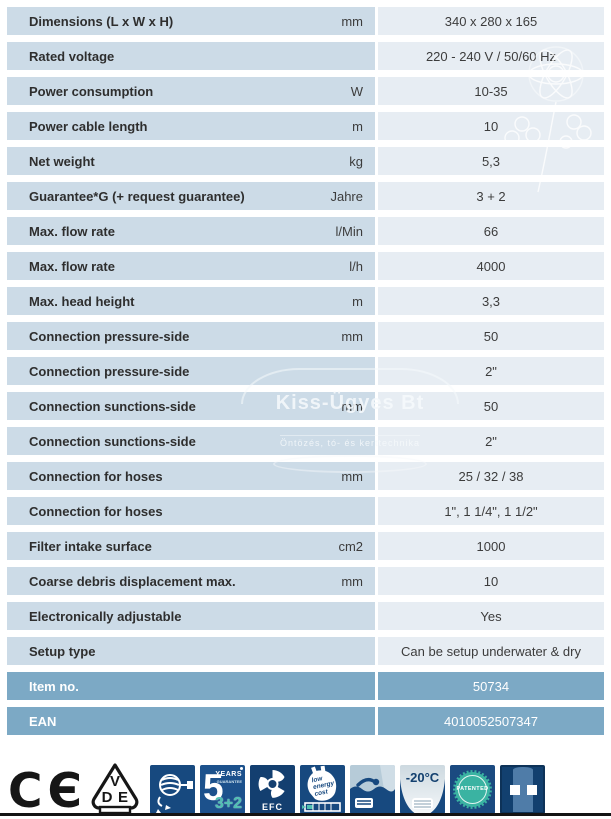 The width and height of the screenshot is (611, 819). Describe the element at coordinates (491, 301) in the screenshot. I see `spec-value: 3,3` at that location.